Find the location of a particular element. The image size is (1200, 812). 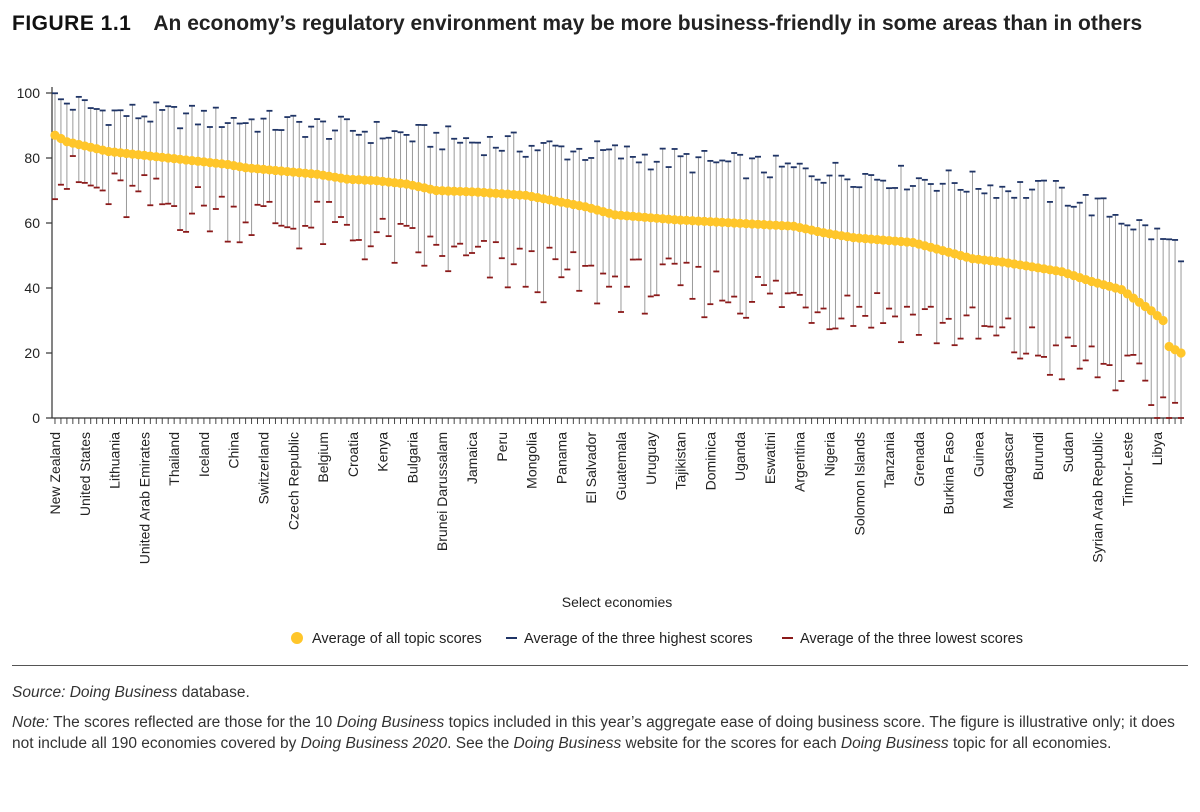

economy-label: Czech Republic is located at coordinates (293, 481).